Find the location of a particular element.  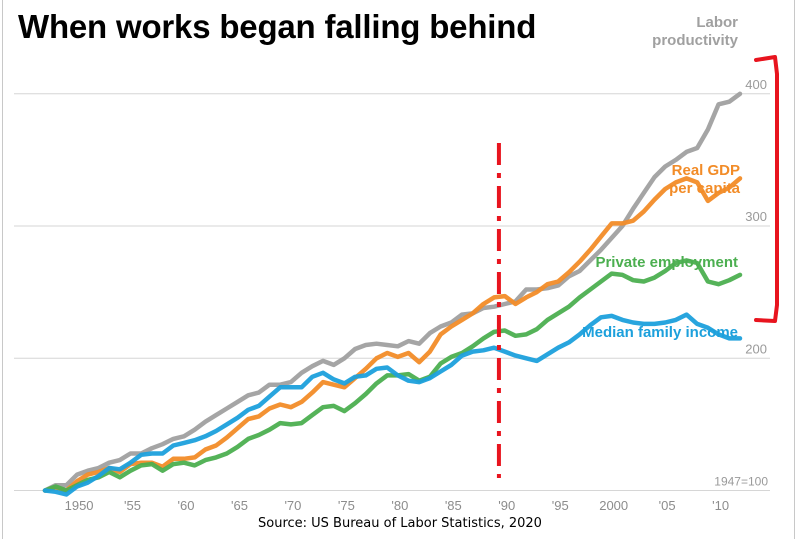

series-label-3: Median family income is located at coordinates (660, 332).